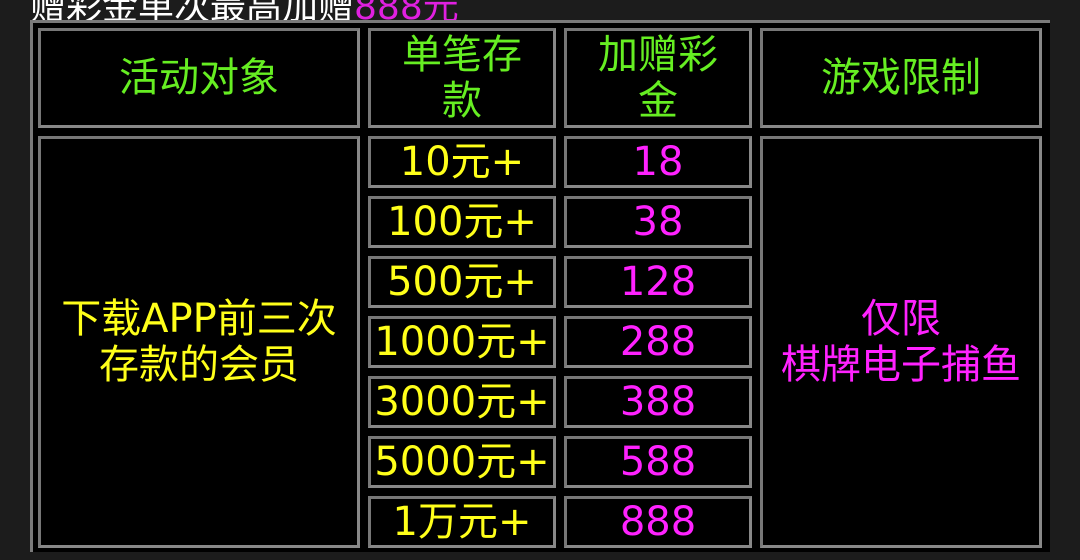 The image size is (1080, 560). Describe the element at coordinates (540, 556) in the screenshot. I see `bottom-edge` at that location.